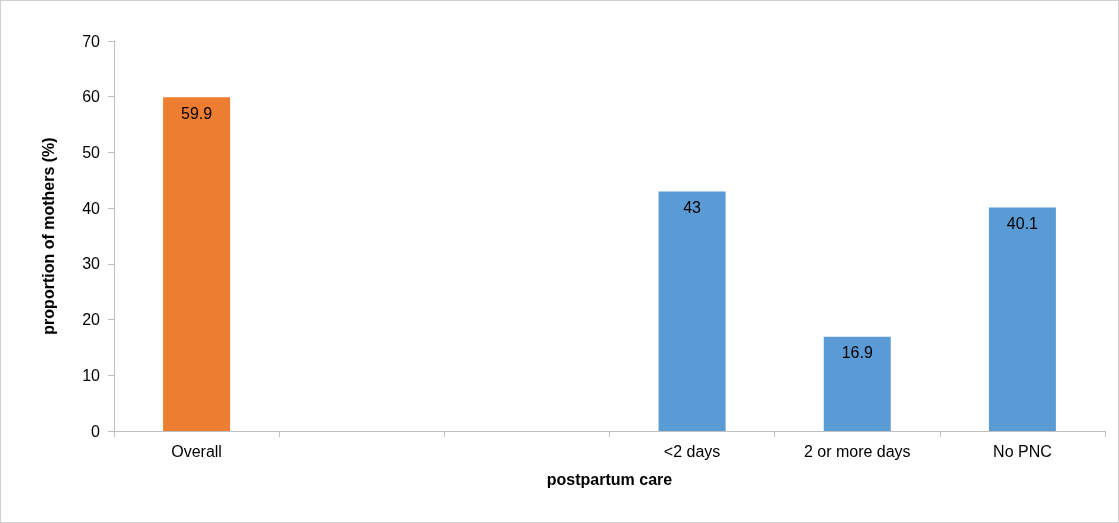 Image resolution: width=1119 pixels, height=523 pixels. What do you see at coordinates (1022, 451) in the screenshot?
I see `x-tick-label: No PNC` at bounding box center [1022, 451].